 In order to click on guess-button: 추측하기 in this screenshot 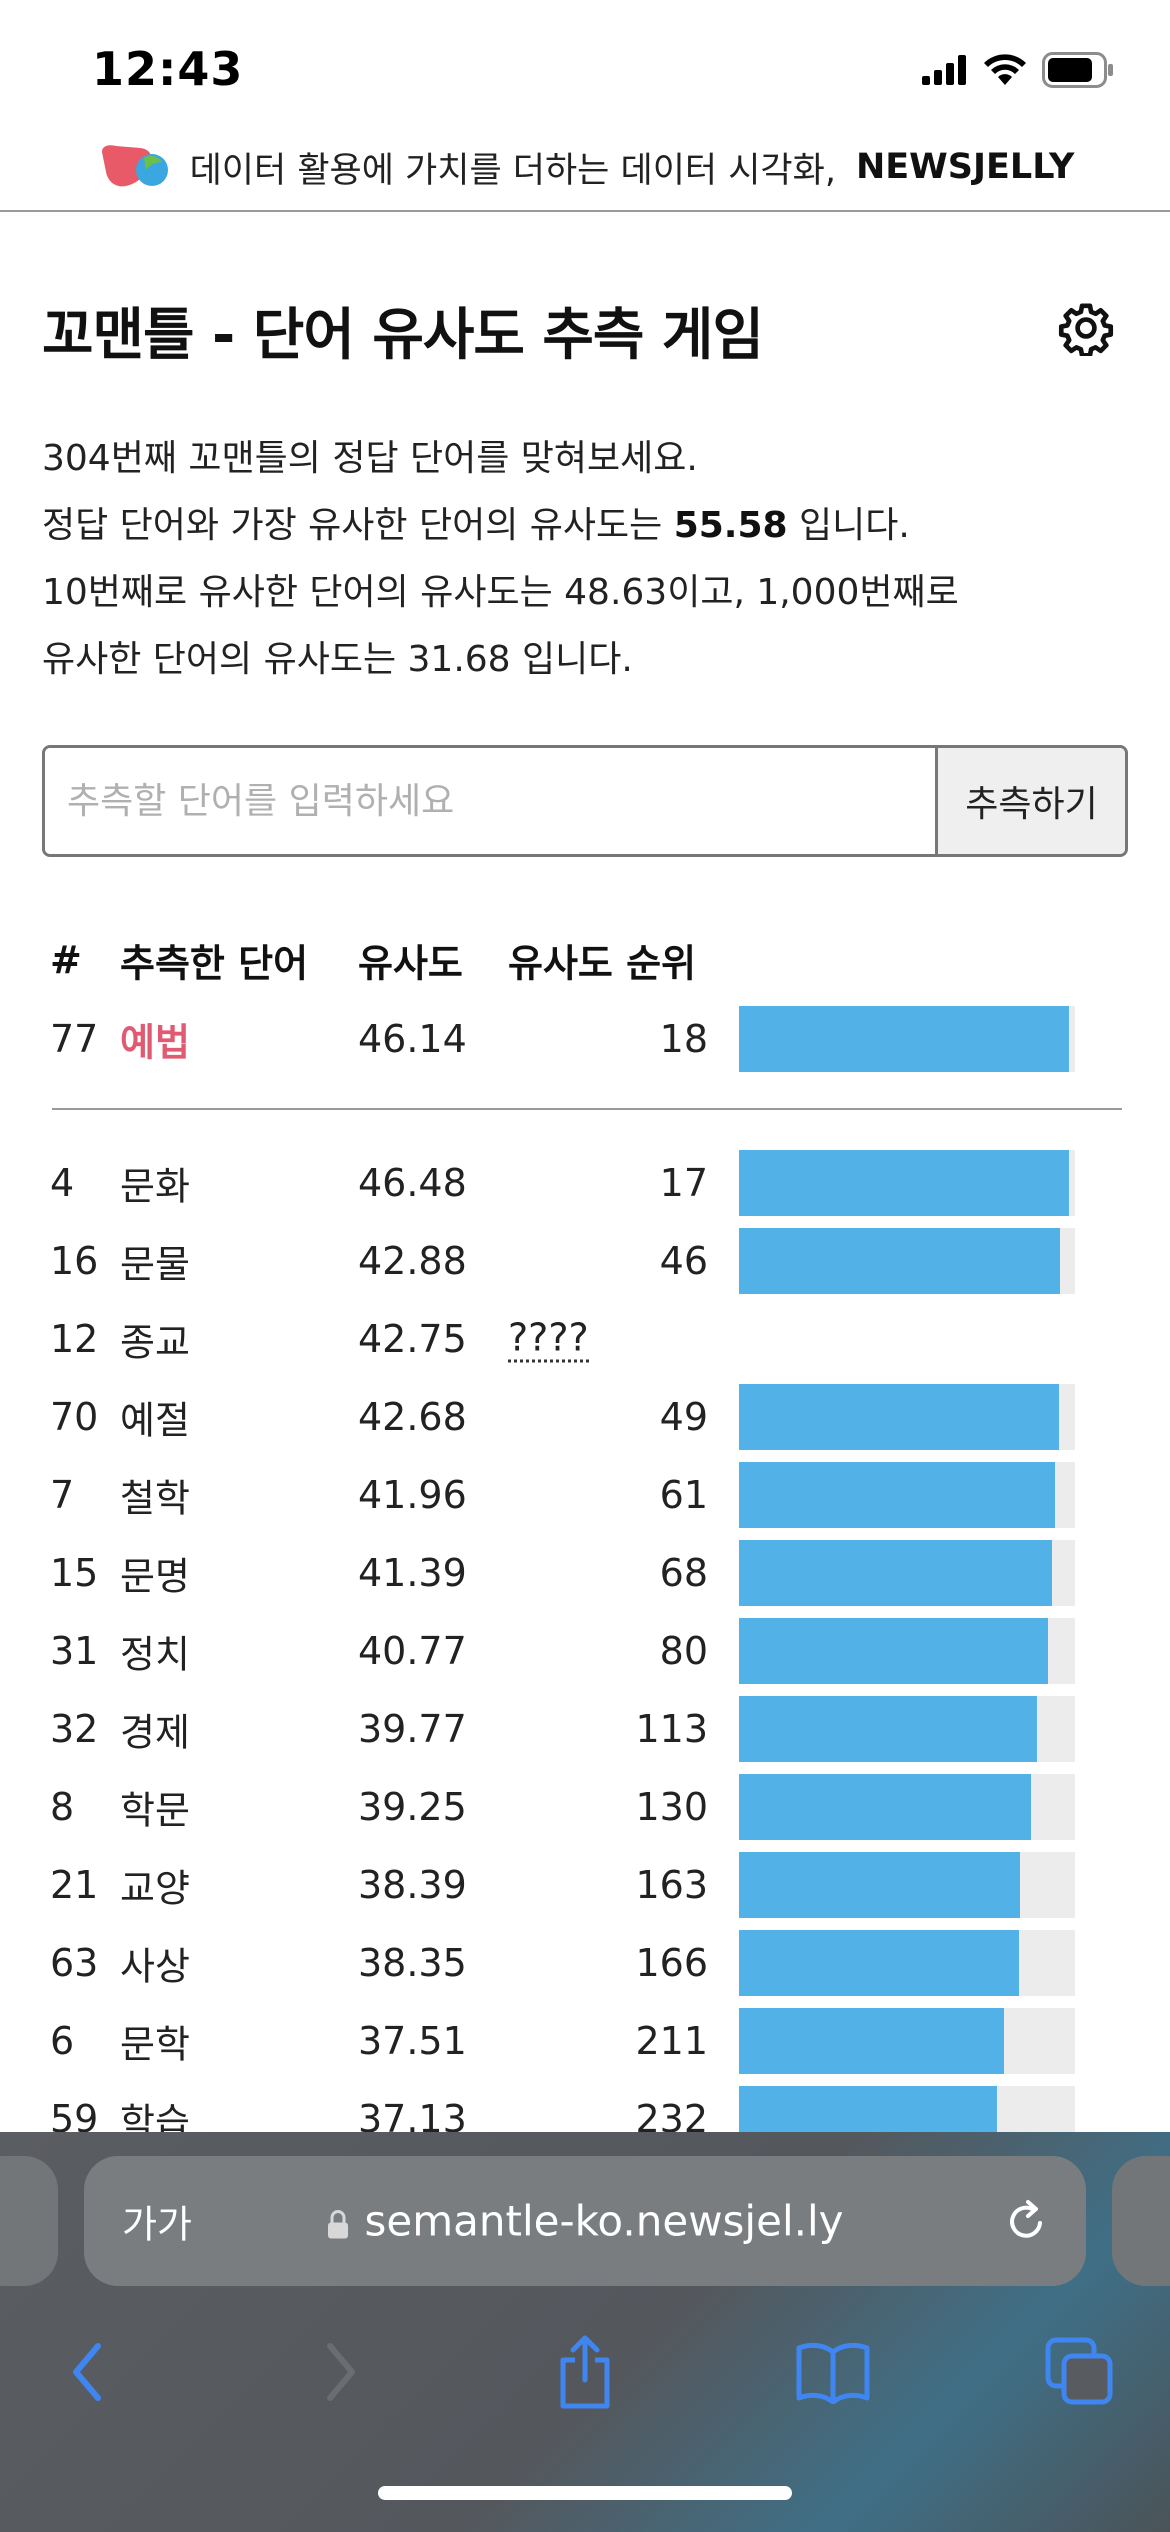, I will do `click(1030, 801)`.